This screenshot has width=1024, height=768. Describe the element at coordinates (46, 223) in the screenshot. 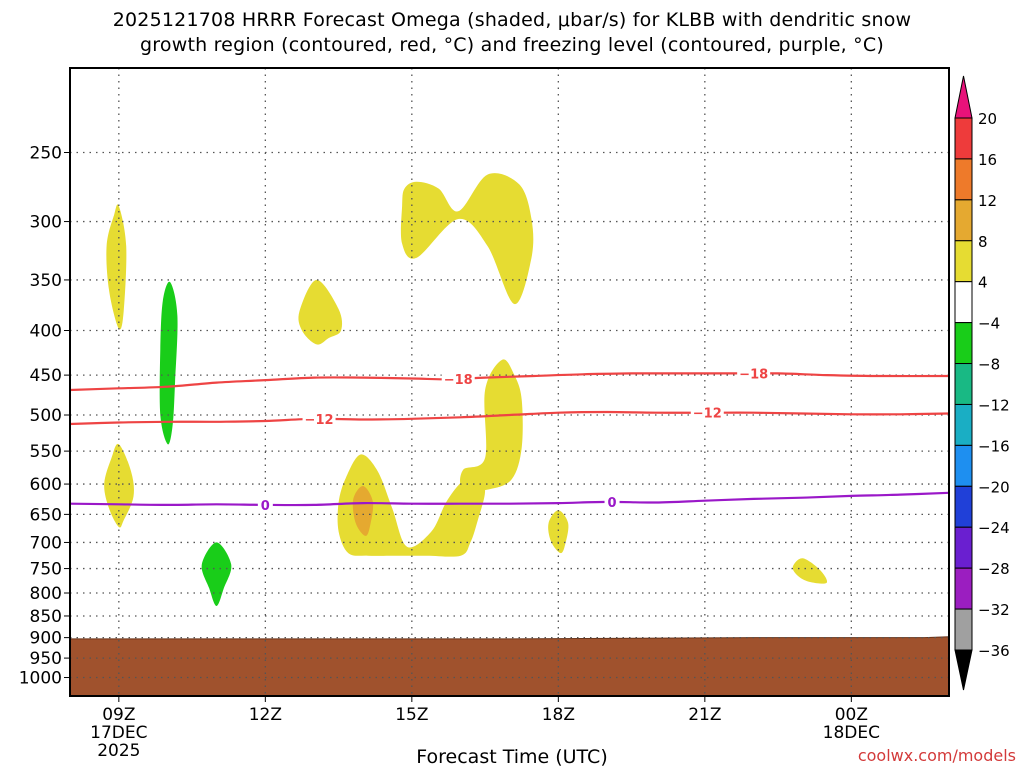

I see `y-tick-label-300: 300` at that location.